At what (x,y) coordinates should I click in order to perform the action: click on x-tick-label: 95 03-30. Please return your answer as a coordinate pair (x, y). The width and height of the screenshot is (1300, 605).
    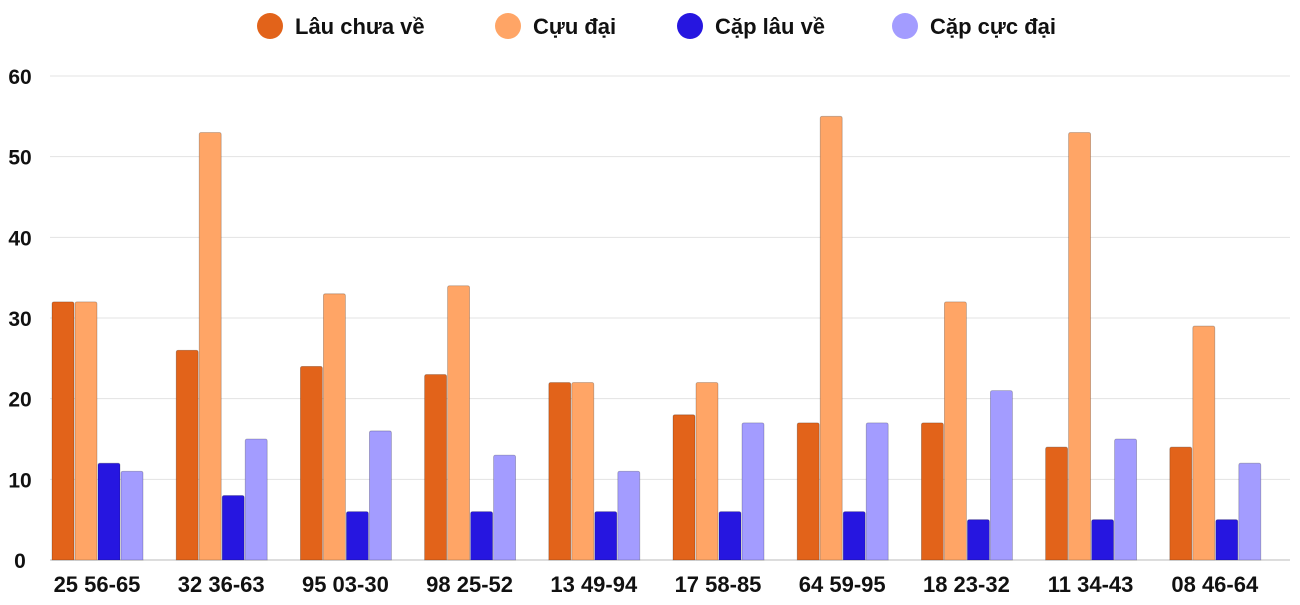
    Looking at the image, I should click on (345, 584).